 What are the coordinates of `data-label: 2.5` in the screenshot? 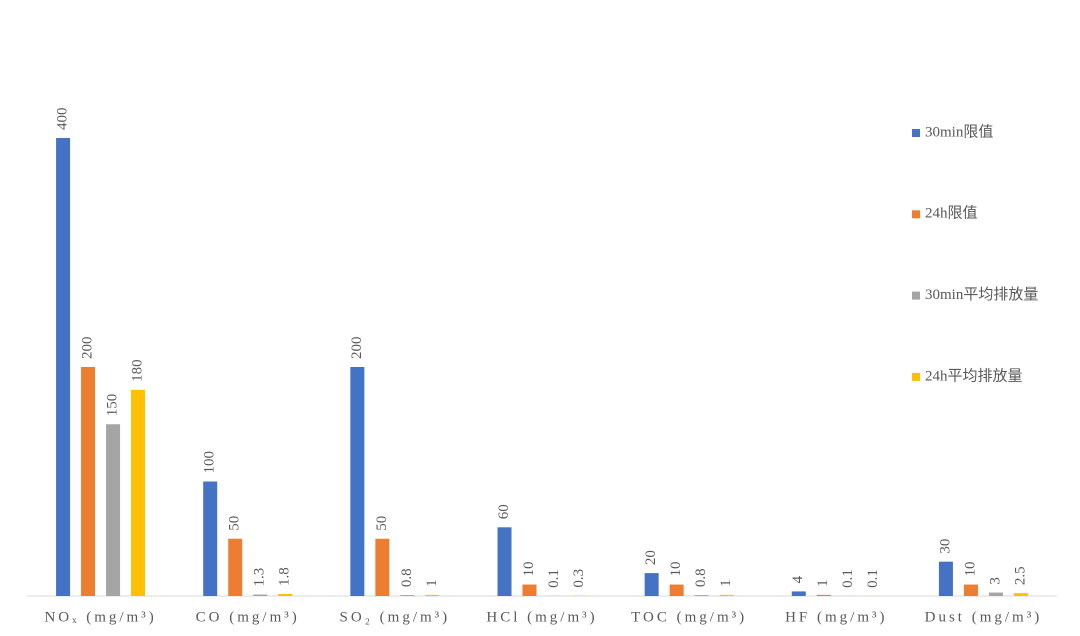 It's located at (1020, 575).